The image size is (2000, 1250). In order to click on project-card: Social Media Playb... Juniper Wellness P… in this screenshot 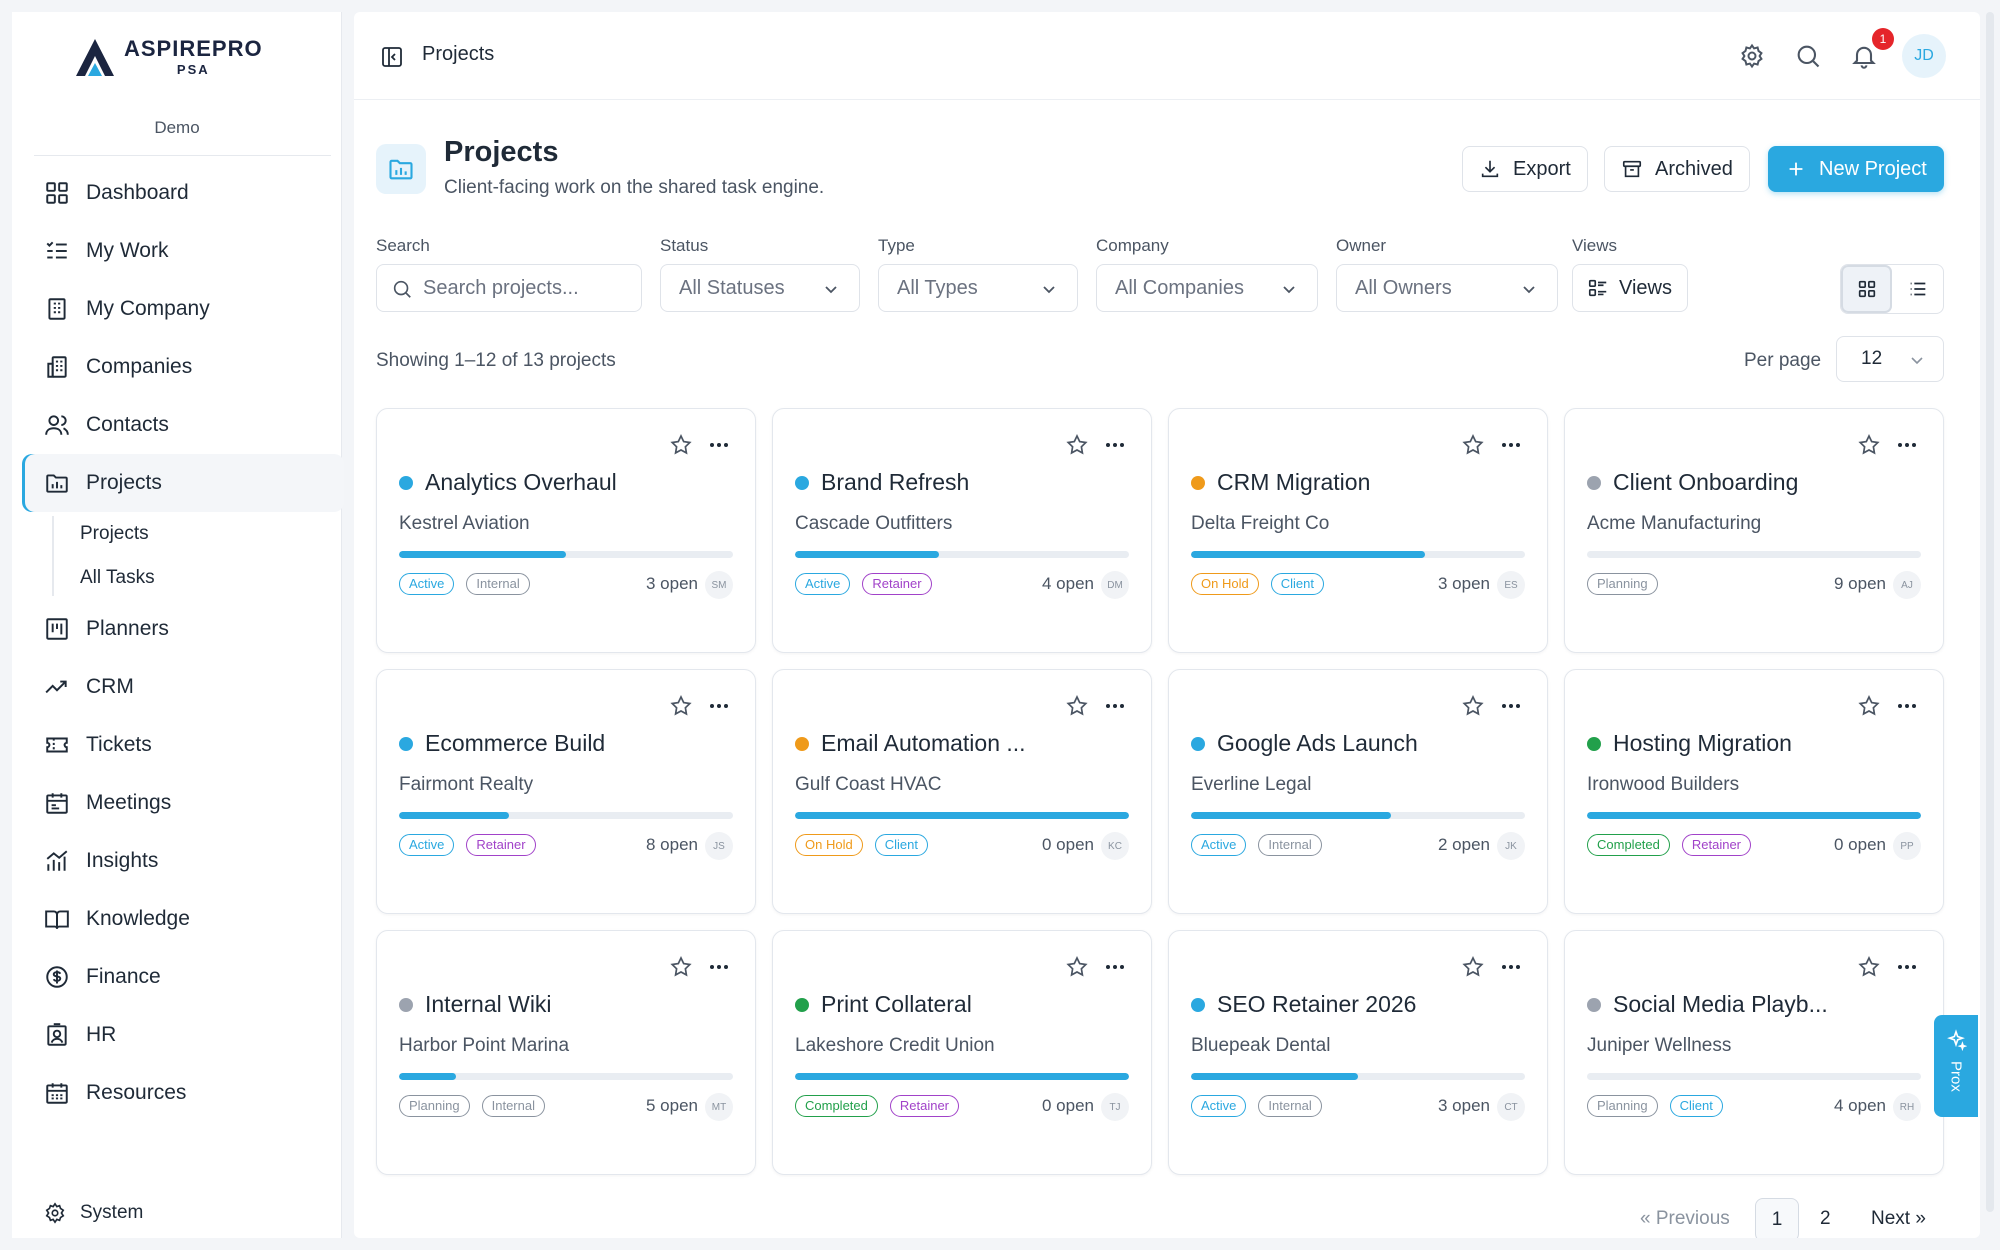, I will do `click(1754, 1052)`.